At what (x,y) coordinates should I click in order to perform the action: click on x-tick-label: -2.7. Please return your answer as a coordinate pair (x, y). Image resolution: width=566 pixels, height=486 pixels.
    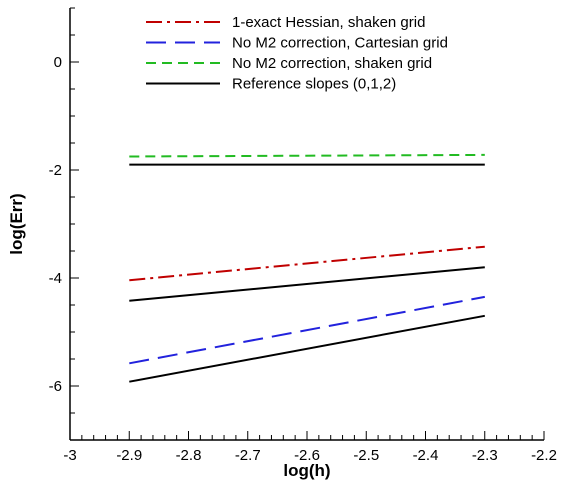
    Looking at the image, I should click on (248, 455).